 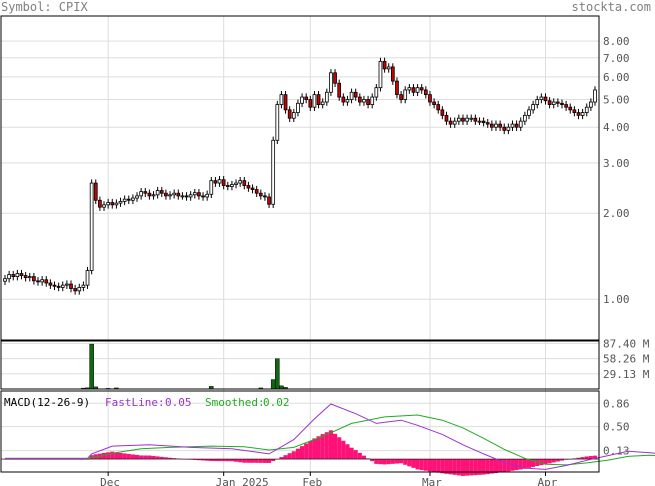 I want to click on volume-tick-label: 29.13 M, so click(x=626, y=374).